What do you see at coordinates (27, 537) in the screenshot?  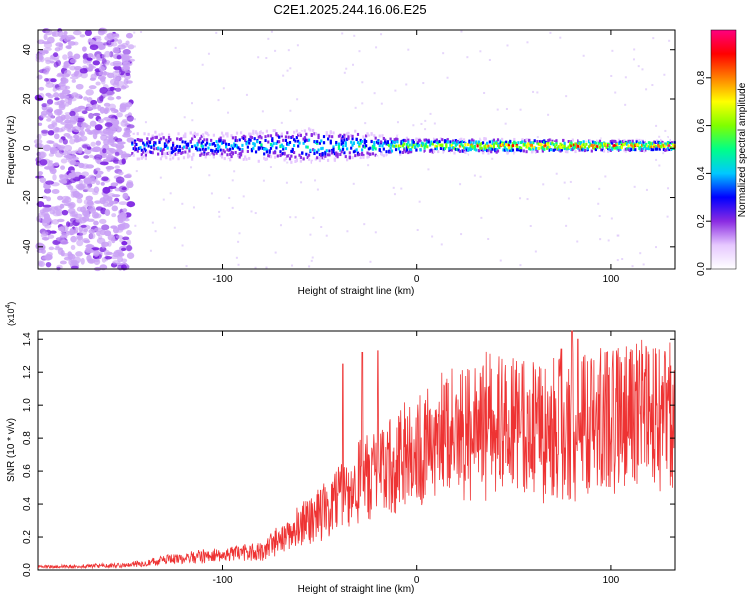 I see `y-tick-label: 0.2` at bounding box center [27, 537].